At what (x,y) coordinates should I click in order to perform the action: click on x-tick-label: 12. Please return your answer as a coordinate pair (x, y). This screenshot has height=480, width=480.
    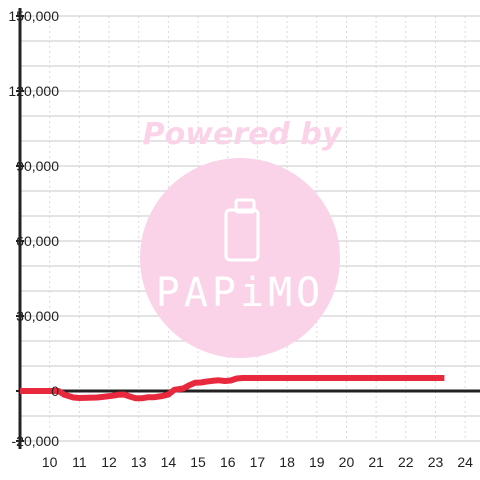
    Looking at the image, I should click on (109, 462).